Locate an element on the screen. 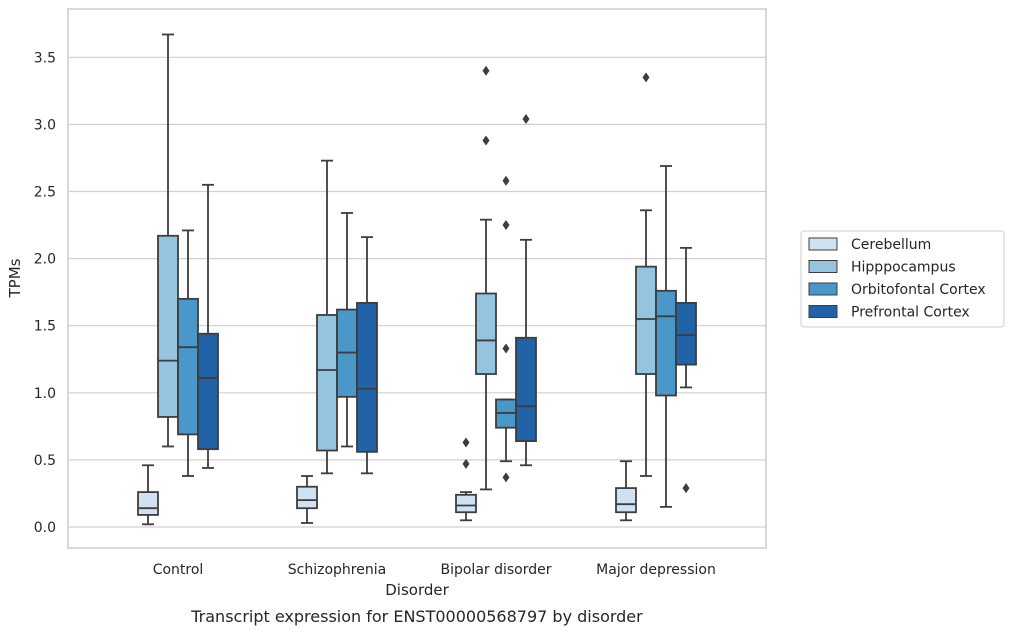  x-axis-title: Disorder is located at coordinates (417, 590).